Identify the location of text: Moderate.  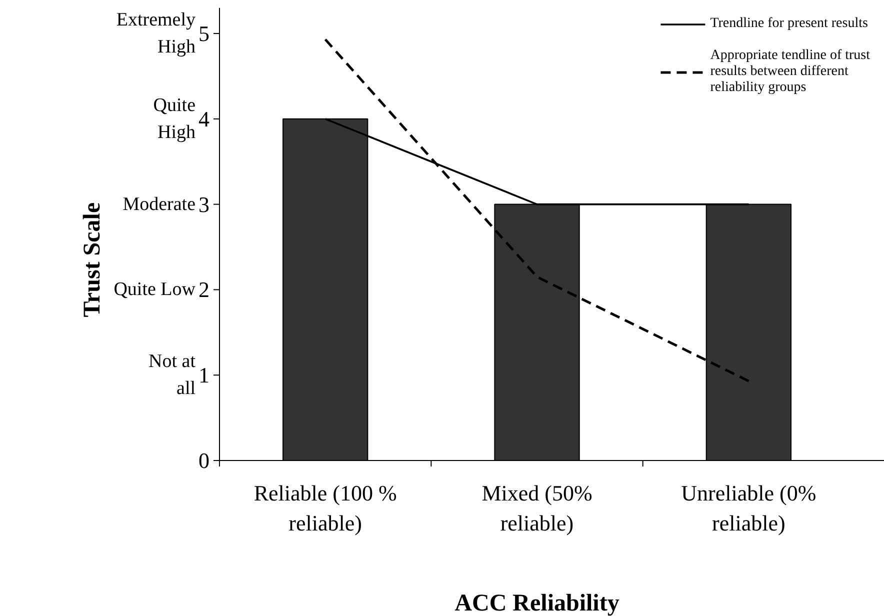
(159, 204).